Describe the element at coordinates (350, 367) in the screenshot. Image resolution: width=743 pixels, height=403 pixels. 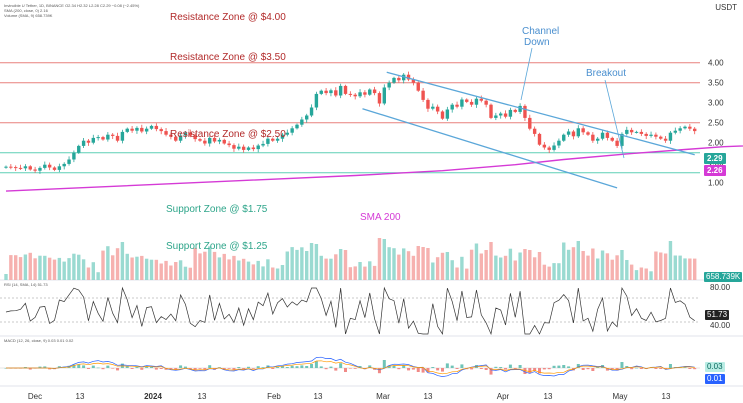
I see `macd-signal-line` at that location.